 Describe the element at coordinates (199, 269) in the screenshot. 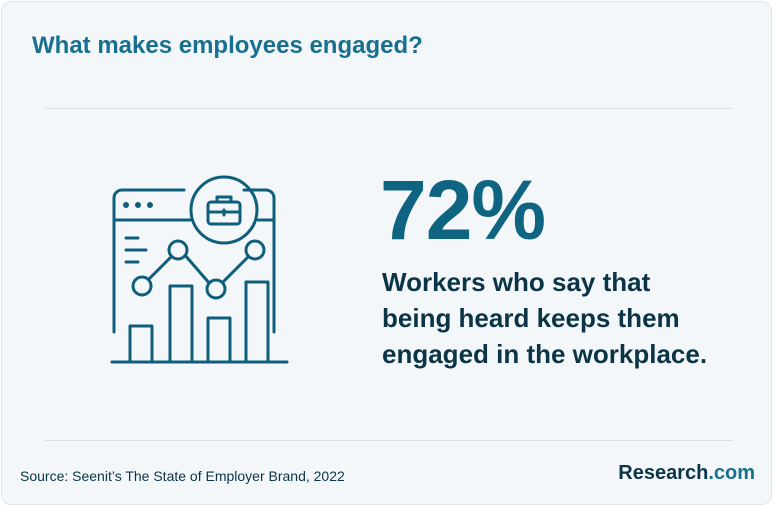

I see `icon` at that location.